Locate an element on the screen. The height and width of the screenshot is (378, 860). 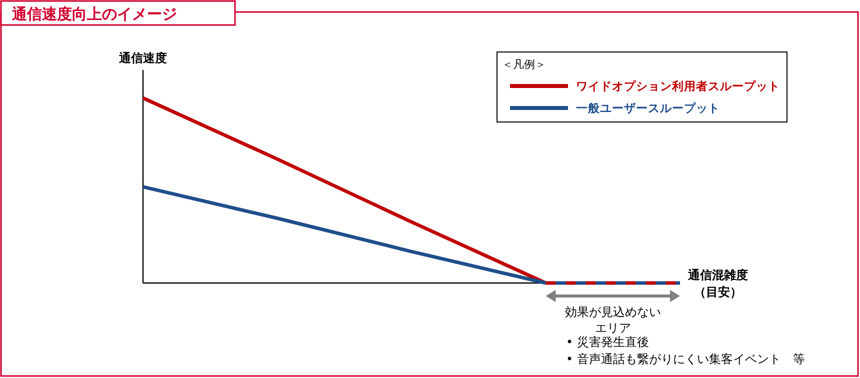
text: • 災害発生直後 is located at coordinates (607, 342).